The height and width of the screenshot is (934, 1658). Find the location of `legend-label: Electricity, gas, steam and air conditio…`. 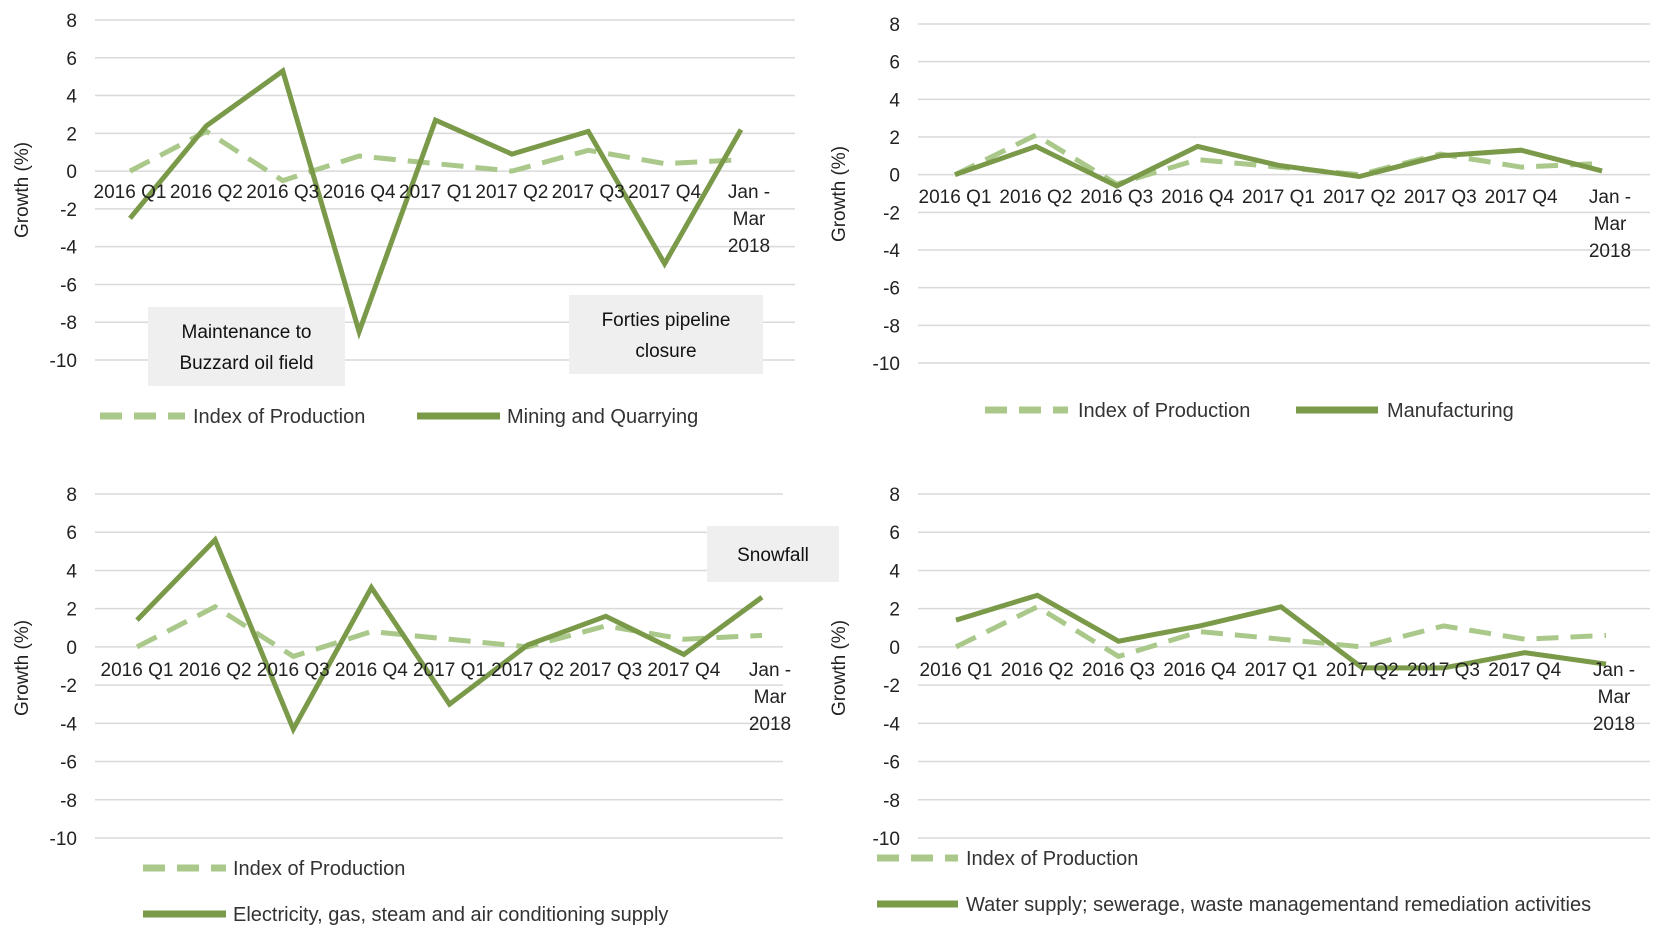

legend-label: Electricity, gas, steam and air conditio… is located at coordinates (450, 915).